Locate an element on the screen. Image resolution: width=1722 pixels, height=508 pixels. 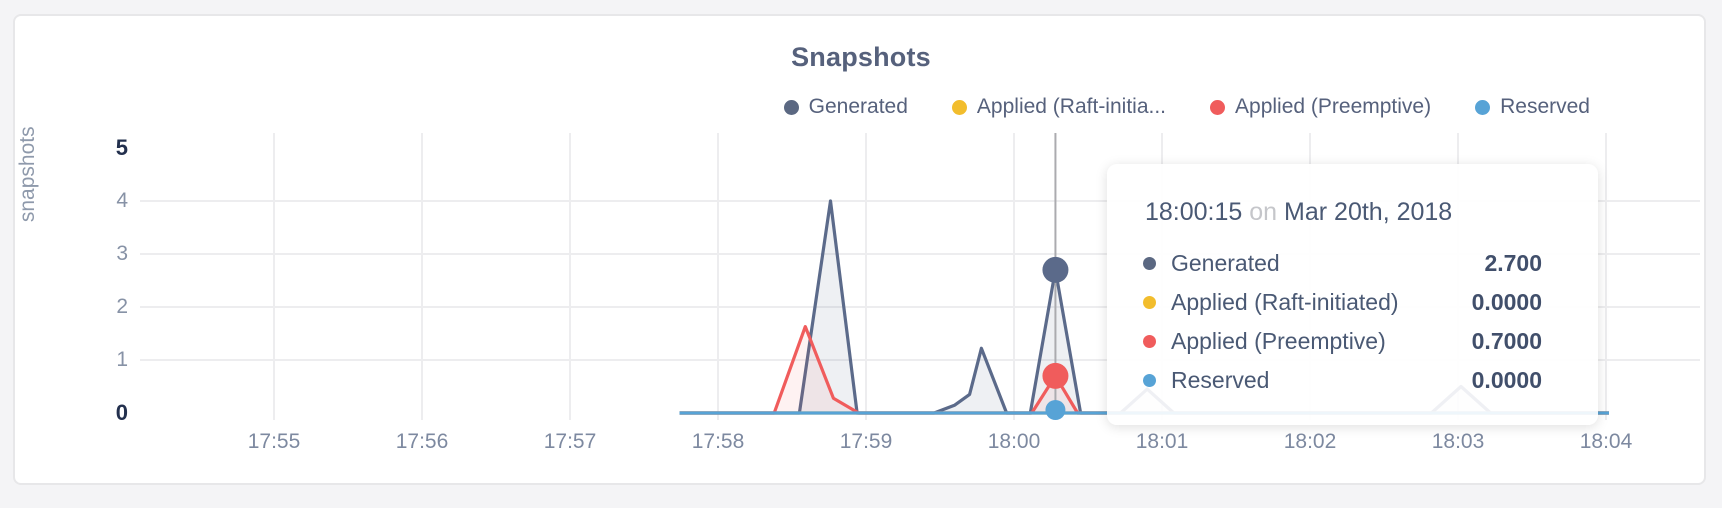
tooltip-timestamp: 18:00:15 on Mar 20th, 2018 is located at coordinates (1298, 212).